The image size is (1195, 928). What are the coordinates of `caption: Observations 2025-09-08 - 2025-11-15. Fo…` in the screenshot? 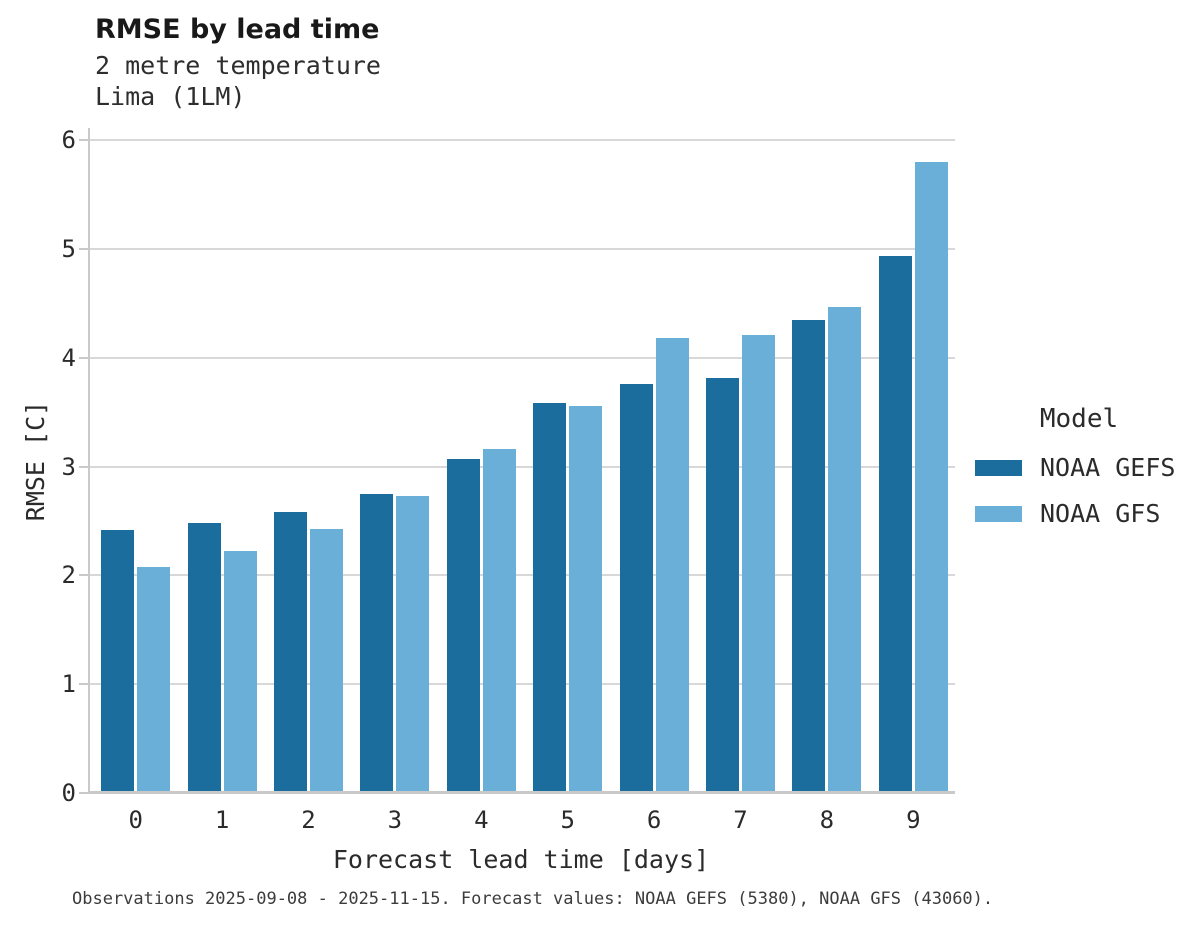 It's located at (533, 899).